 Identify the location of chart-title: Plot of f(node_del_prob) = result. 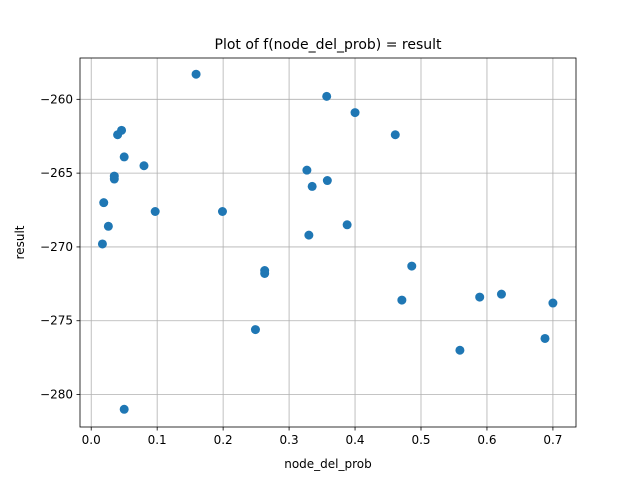
(328, 45).